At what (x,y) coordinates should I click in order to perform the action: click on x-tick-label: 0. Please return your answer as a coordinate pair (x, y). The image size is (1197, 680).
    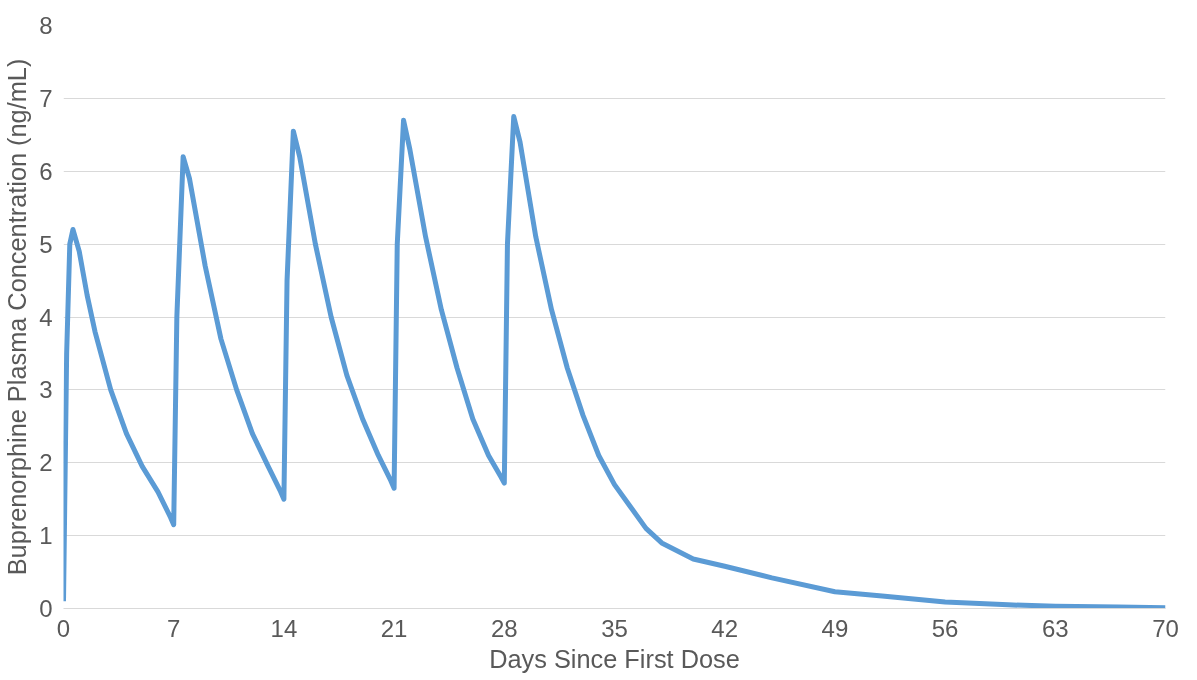
    Looking at the image, I should click on (63, 628).